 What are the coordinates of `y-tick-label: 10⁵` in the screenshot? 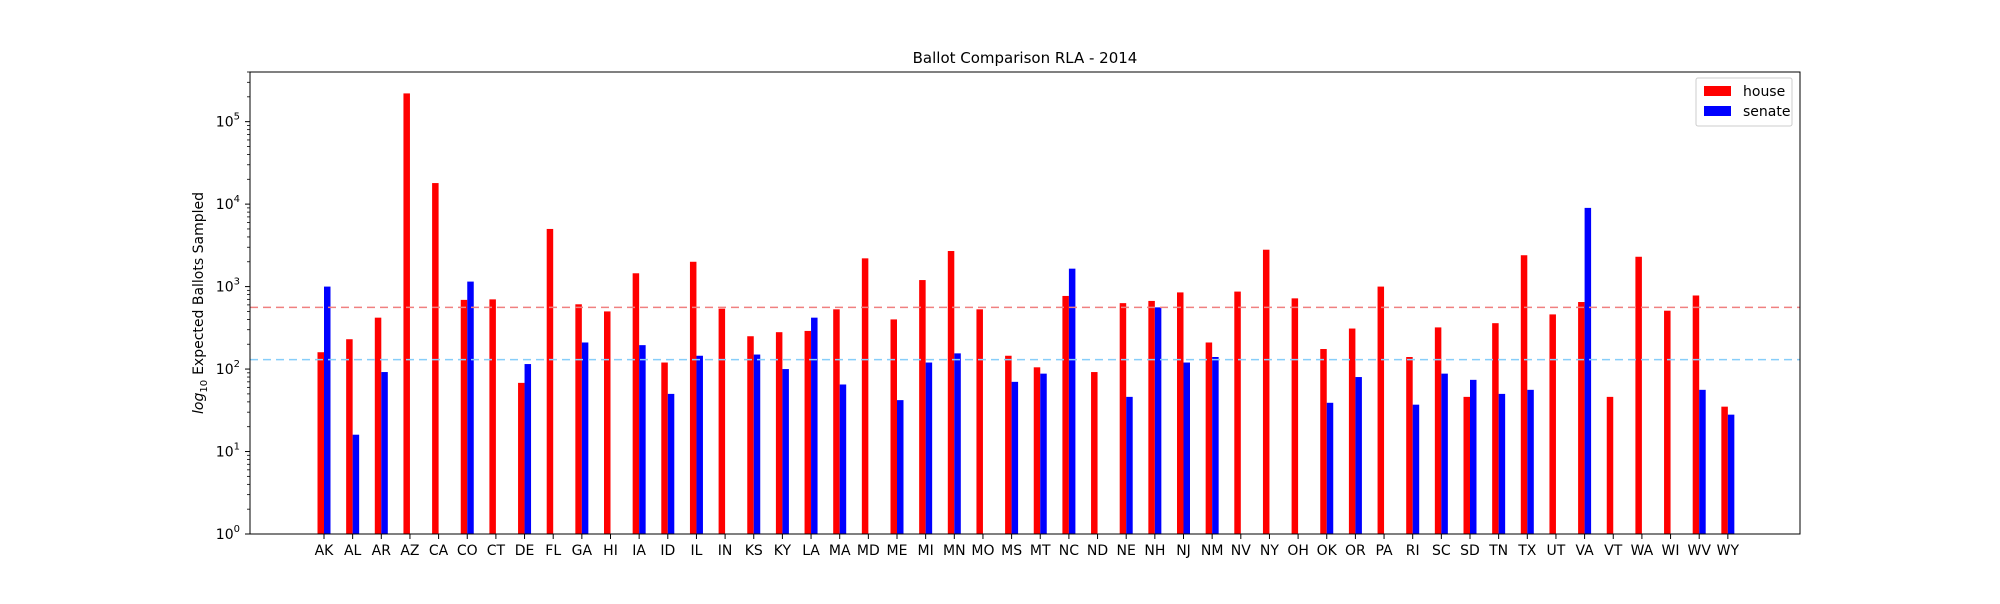 It's located at (228, 121).